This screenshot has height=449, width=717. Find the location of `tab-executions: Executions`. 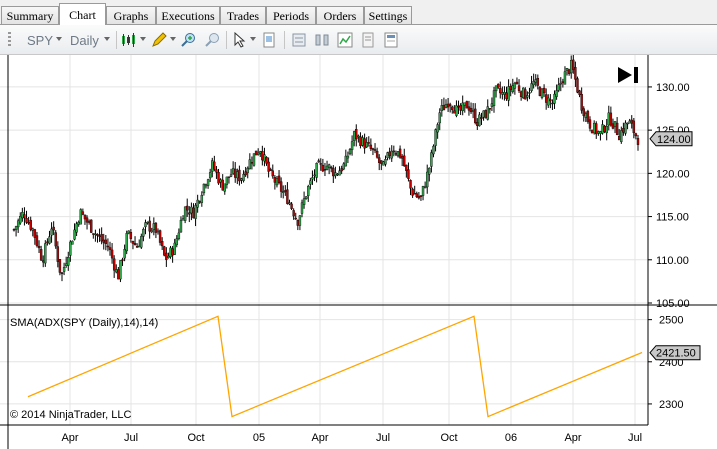

tab-executions: Executions is located at coordinates (188, 15).